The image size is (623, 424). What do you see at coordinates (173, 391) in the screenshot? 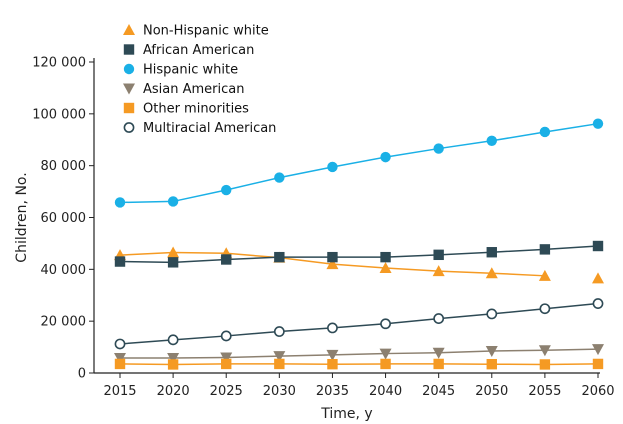
I see `x-tick-label: 2020` at bounding box center [173, 391].